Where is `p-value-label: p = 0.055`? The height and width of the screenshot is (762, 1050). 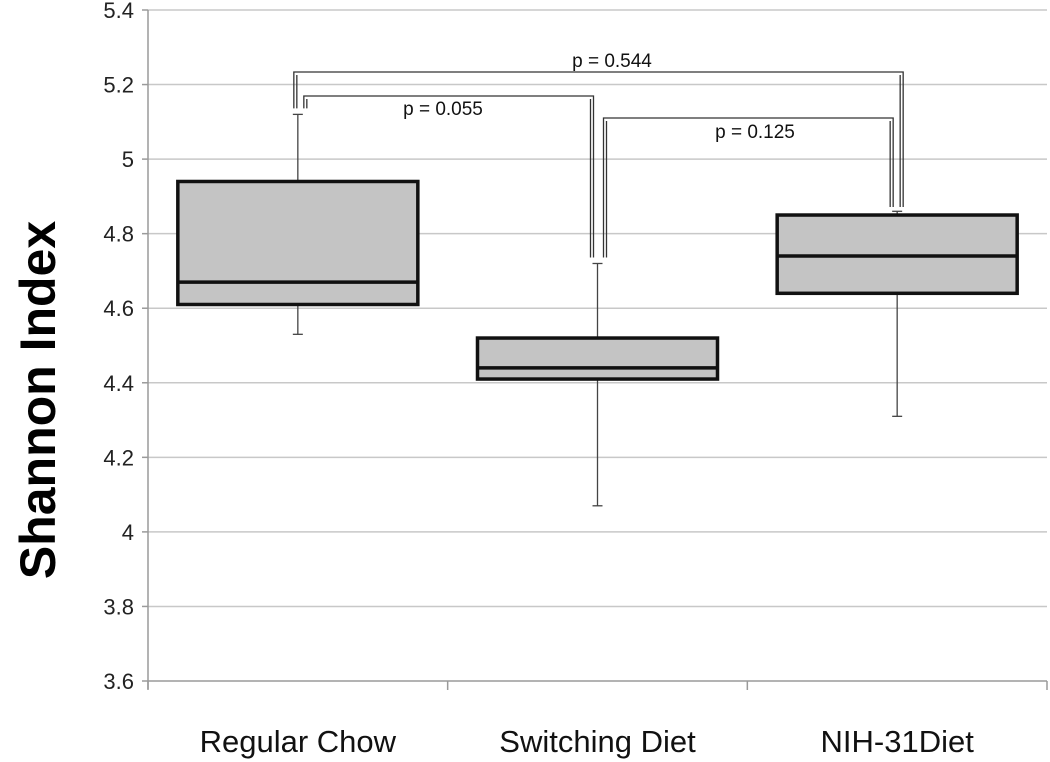
p-value-label: p = 0.055 is located at coordinates (443, 109).